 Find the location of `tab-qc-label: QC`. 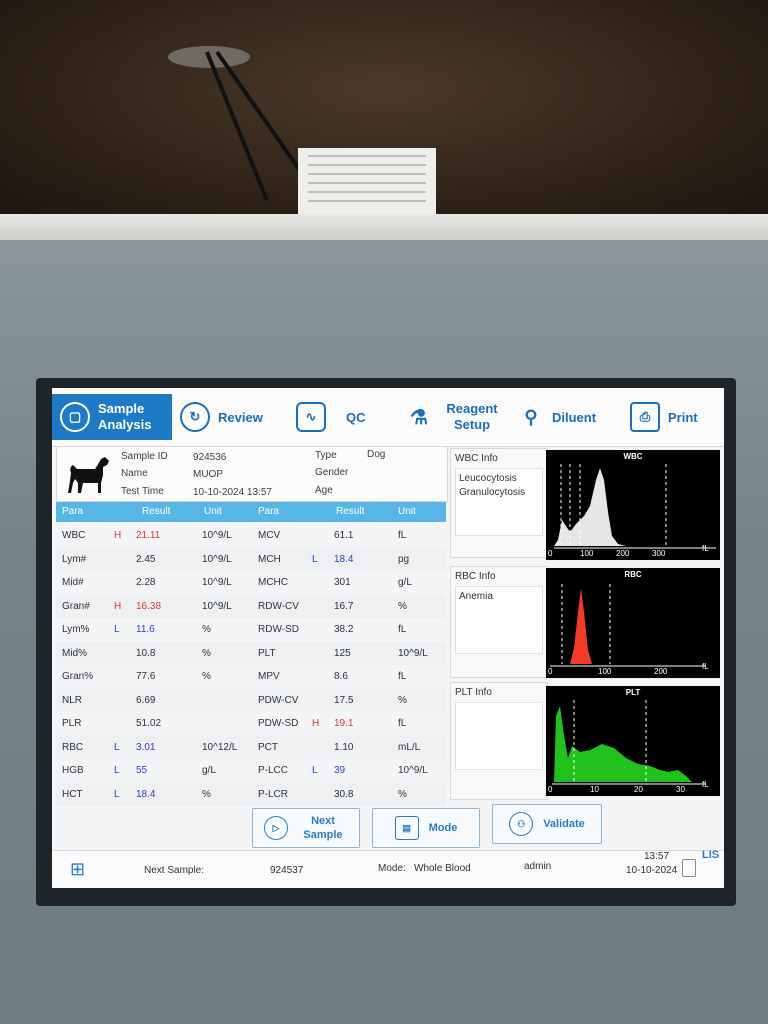

tab-qc-label: QC is located at coordinates (356, 417).